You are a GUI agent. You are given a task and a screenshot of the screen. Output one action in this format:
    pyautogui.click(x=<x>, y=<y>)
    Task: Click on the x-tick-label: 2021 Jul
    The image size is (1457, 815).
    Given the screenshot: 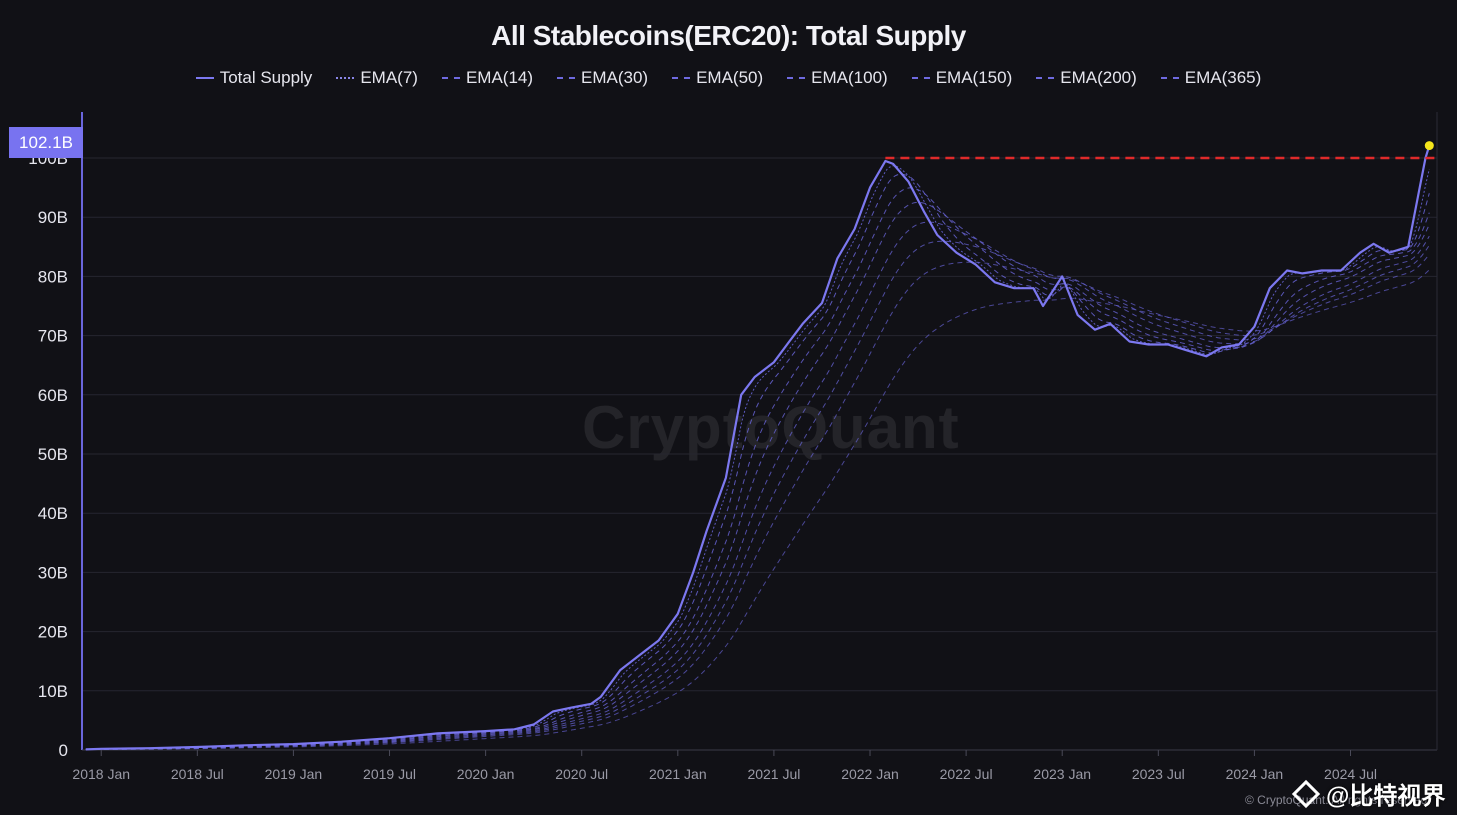 What is the action you would take?
    pyautogui.click(x=773, y=774)
    